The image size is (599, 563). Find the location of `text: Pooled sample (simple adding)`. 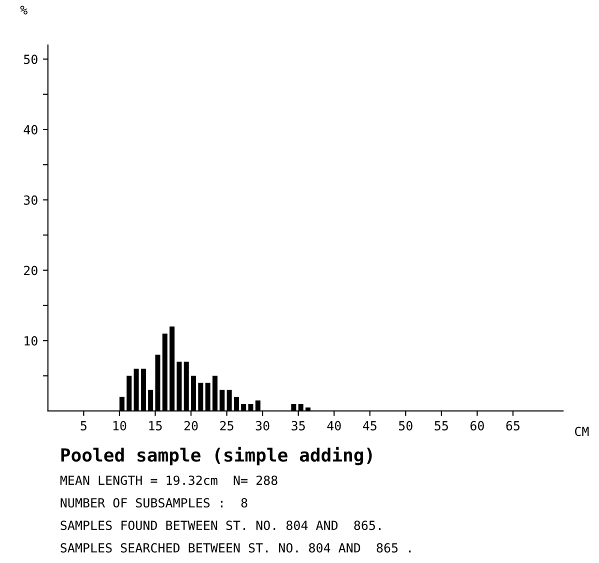

text: Pooled sample (simple adding) is located at coordinates (216, 456).